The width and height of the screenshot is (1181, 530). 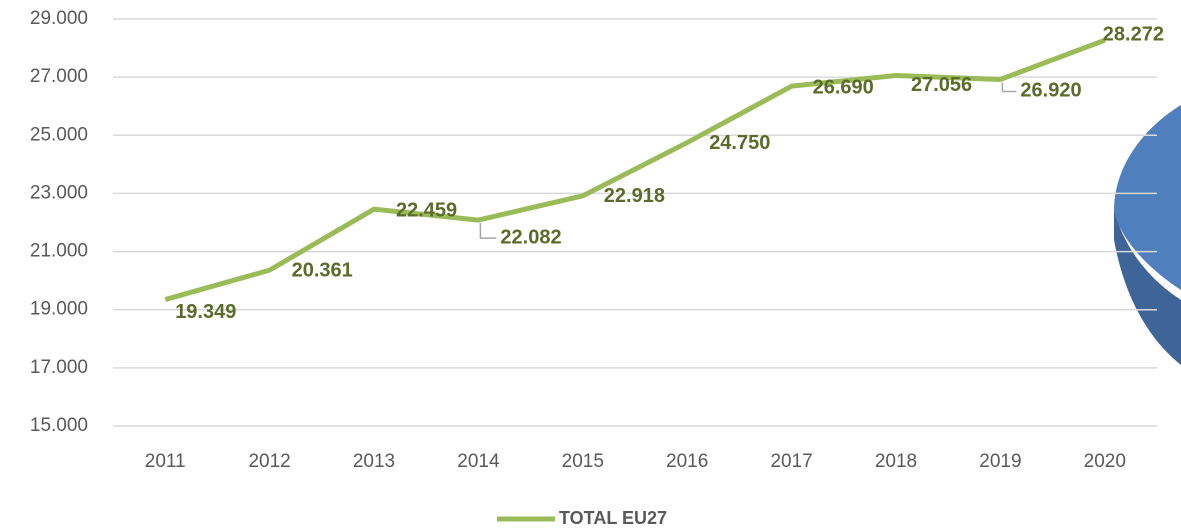 I want to click on data-label: 24.750, so click(x=739, y=143).